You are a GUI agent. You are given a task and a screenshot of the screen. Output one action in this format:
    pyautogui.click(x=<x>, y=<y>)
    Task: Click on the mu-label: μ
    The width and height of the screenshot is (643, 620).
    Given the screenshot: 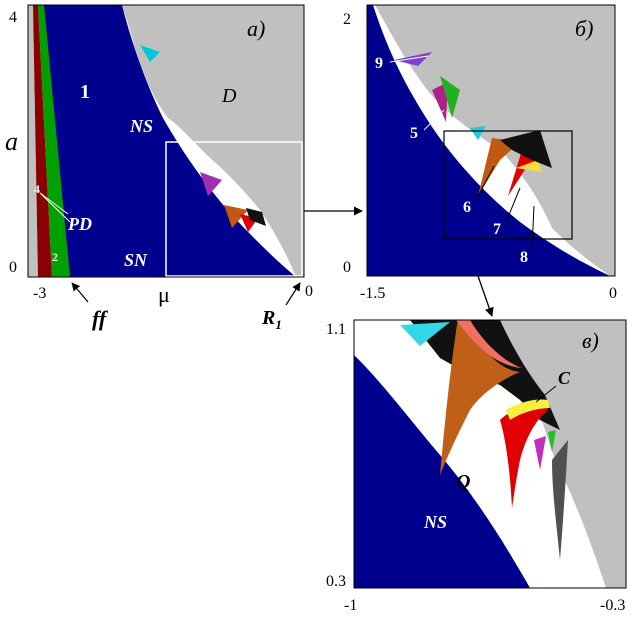 What is the action you would take?
    pyautogui.click(x=164, y=294)
    